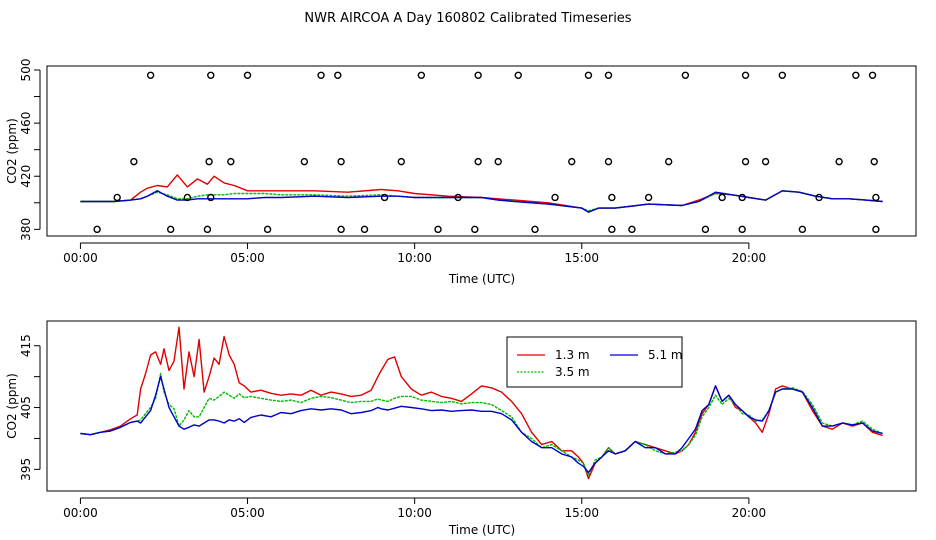  I want to click on top-x-tick-label: 15:00, so click(581, 258).